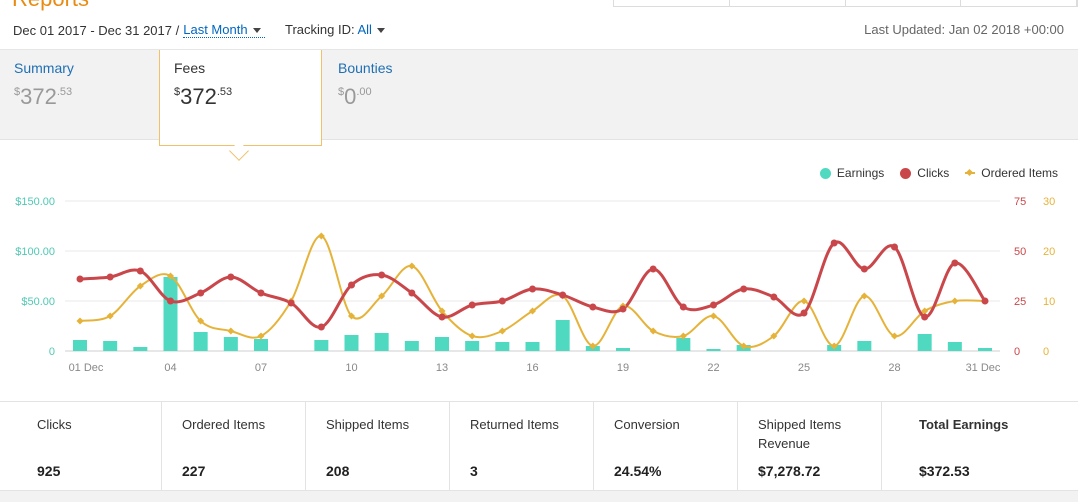  I want to click on y-ordered-tick-label: 0, so click(1046, 352).